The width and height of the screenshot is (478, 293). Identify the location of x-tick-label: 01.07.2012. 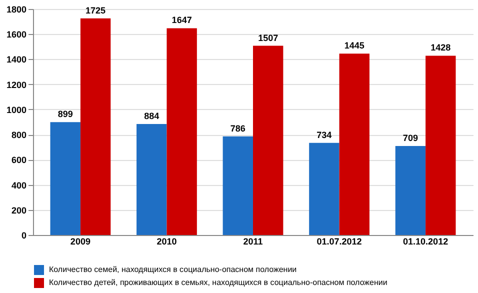
(339, 241).